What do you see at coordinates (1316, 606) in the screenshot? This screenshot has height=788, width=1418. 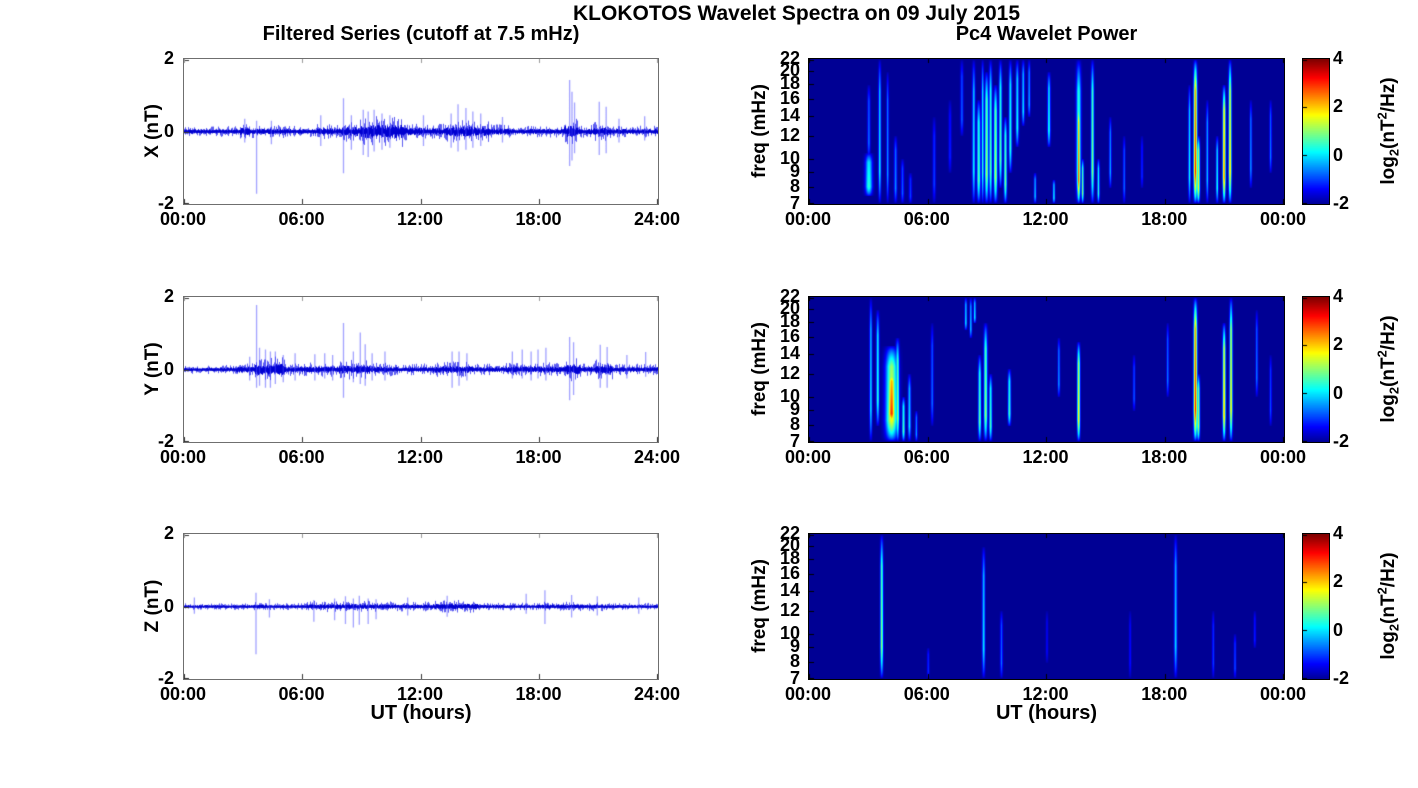 I see `colorbar-z` at bounding box center [1316, 606].